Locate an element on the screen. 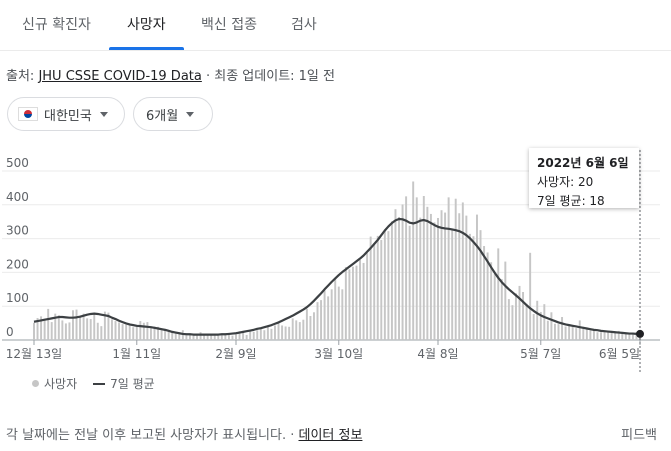 The height and width of the screenshot is (451, 671). country-dropdown: 대한민국 is located at coordinates (66, 114).